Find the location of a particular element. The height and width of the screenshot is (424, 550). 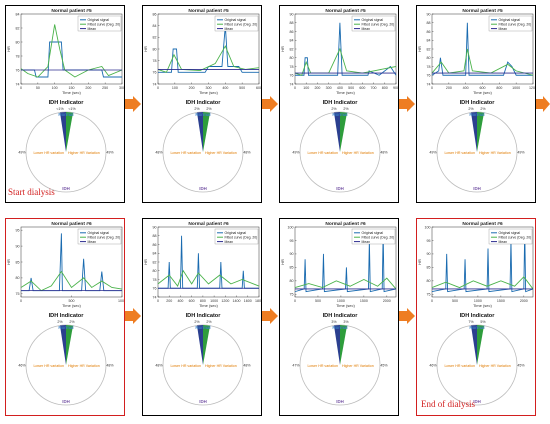

indicator-right-value: 45% is located at coordinates (521, 366).